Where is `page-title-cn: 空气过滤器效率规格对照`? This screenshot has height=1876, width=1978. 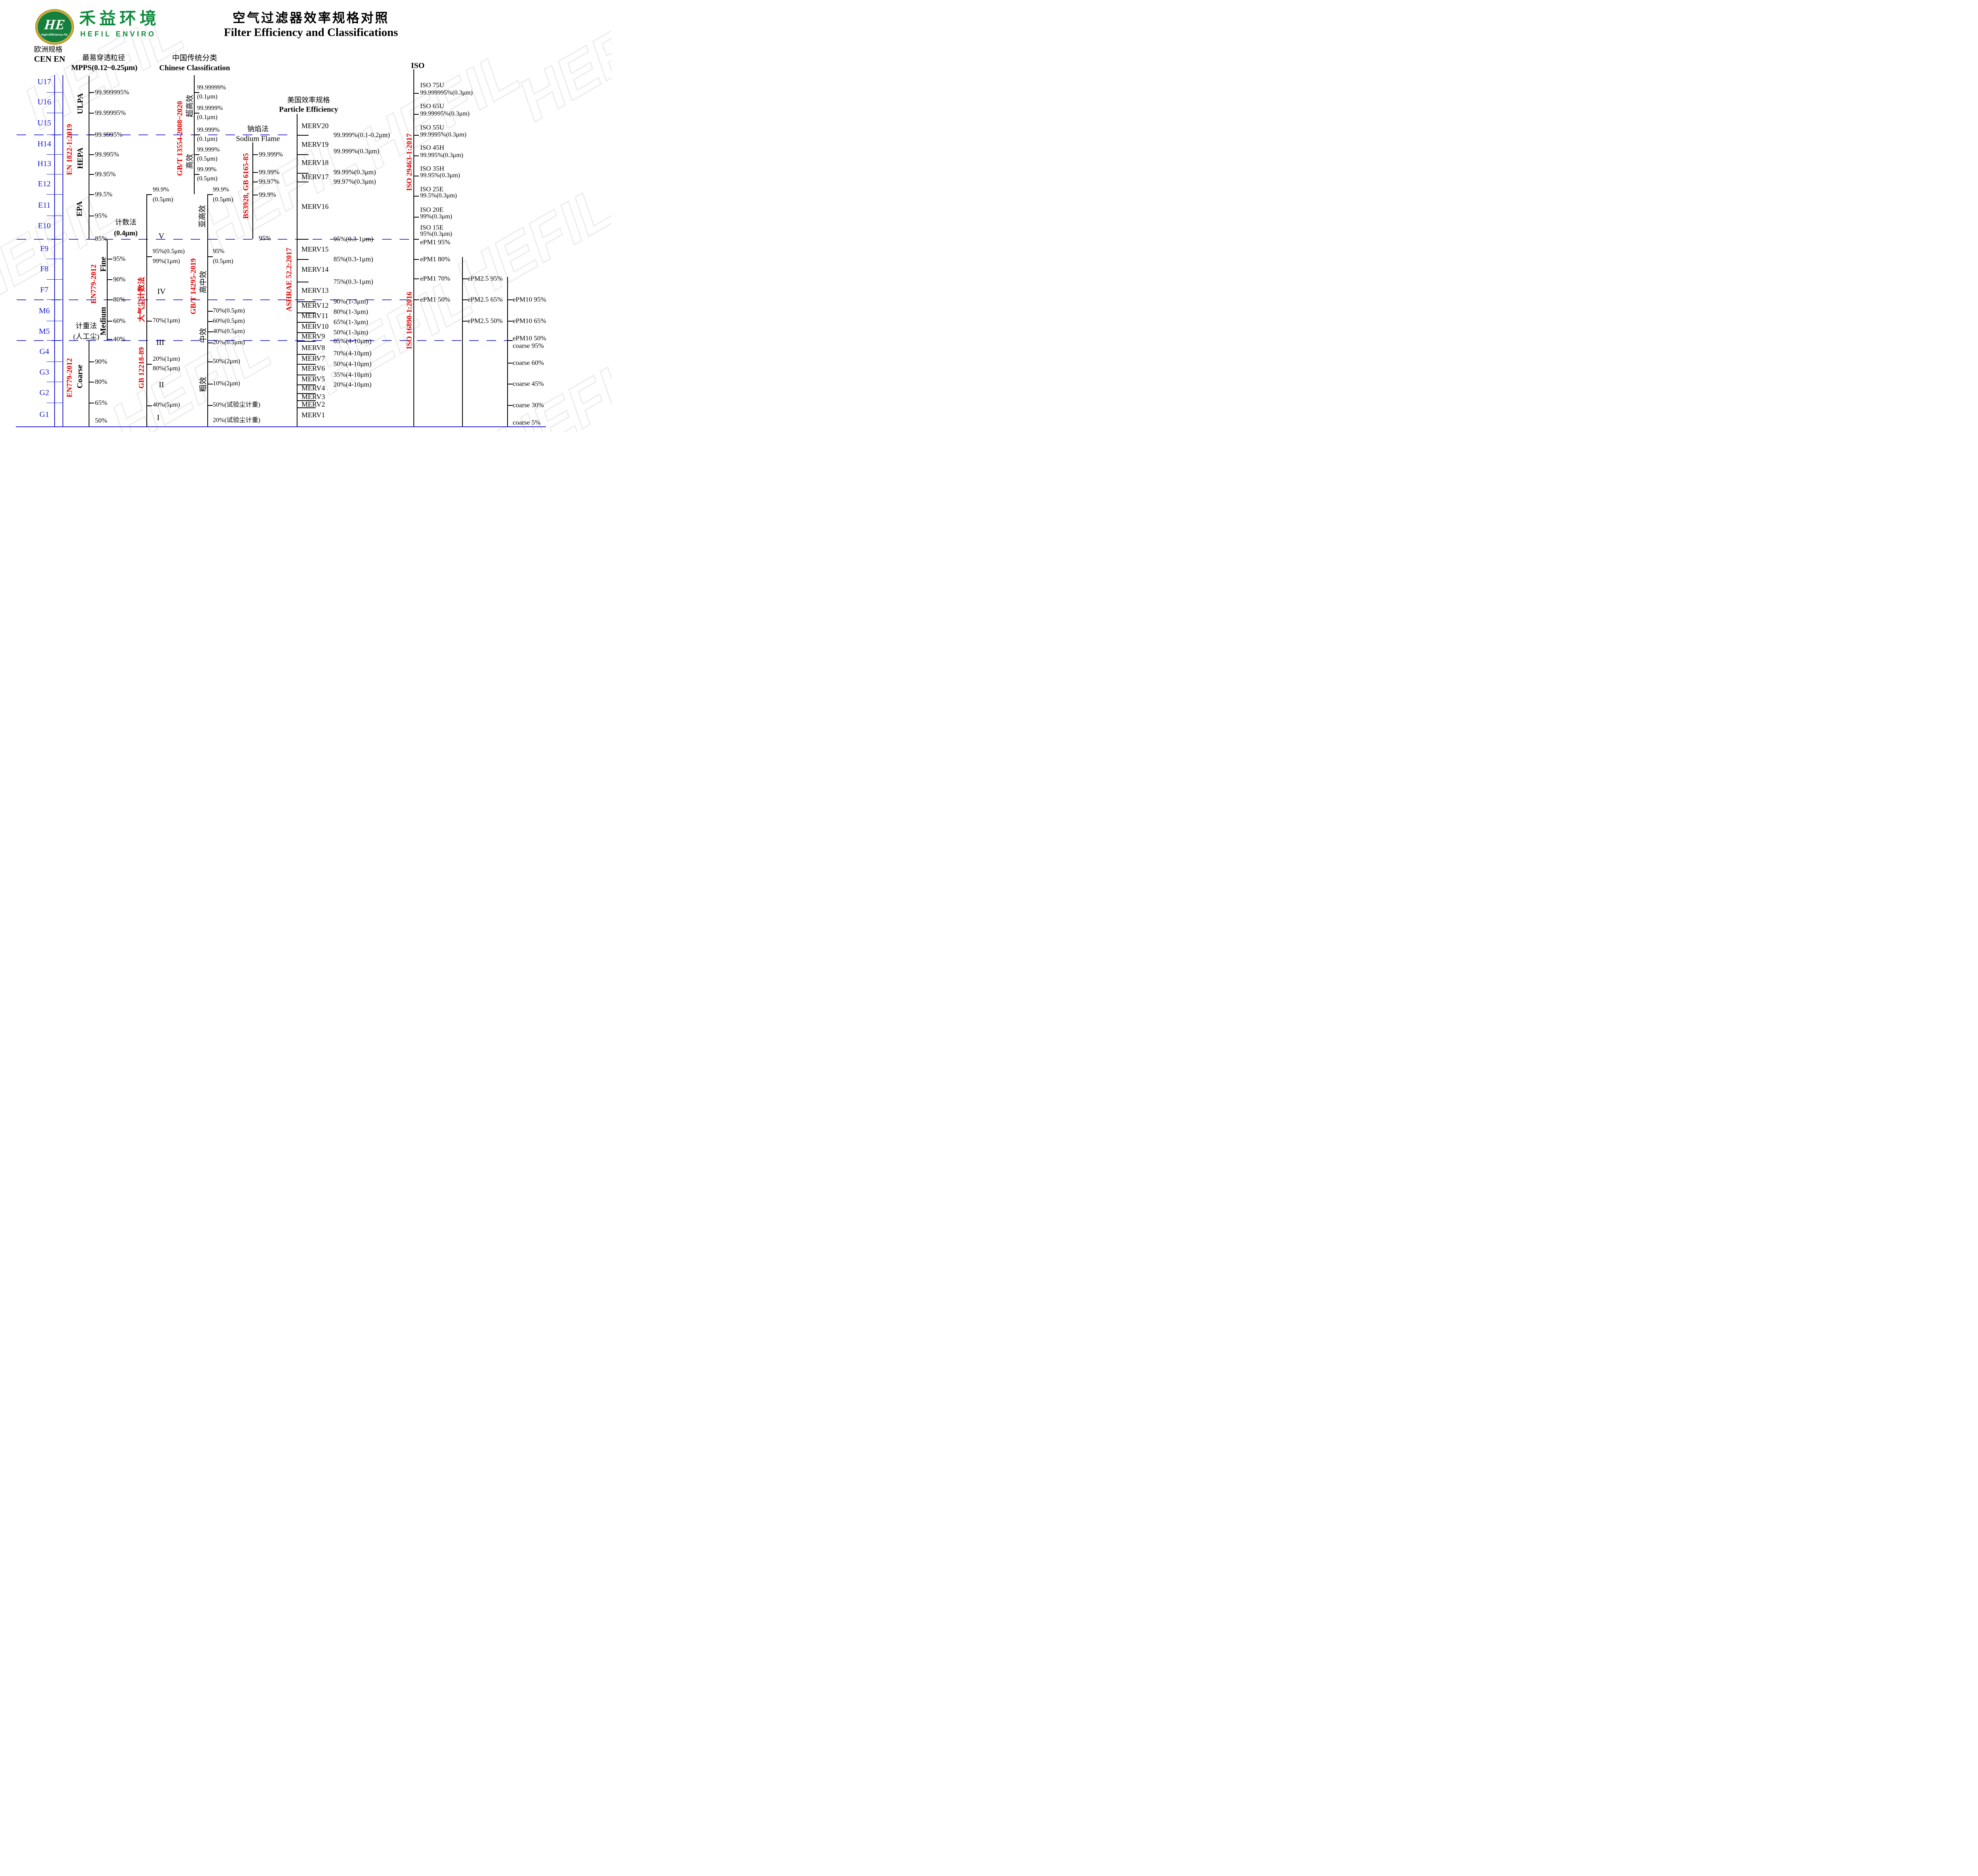 page-title-cn: 空气过滤器效率规格对照 is located at coordinates (311, 18).